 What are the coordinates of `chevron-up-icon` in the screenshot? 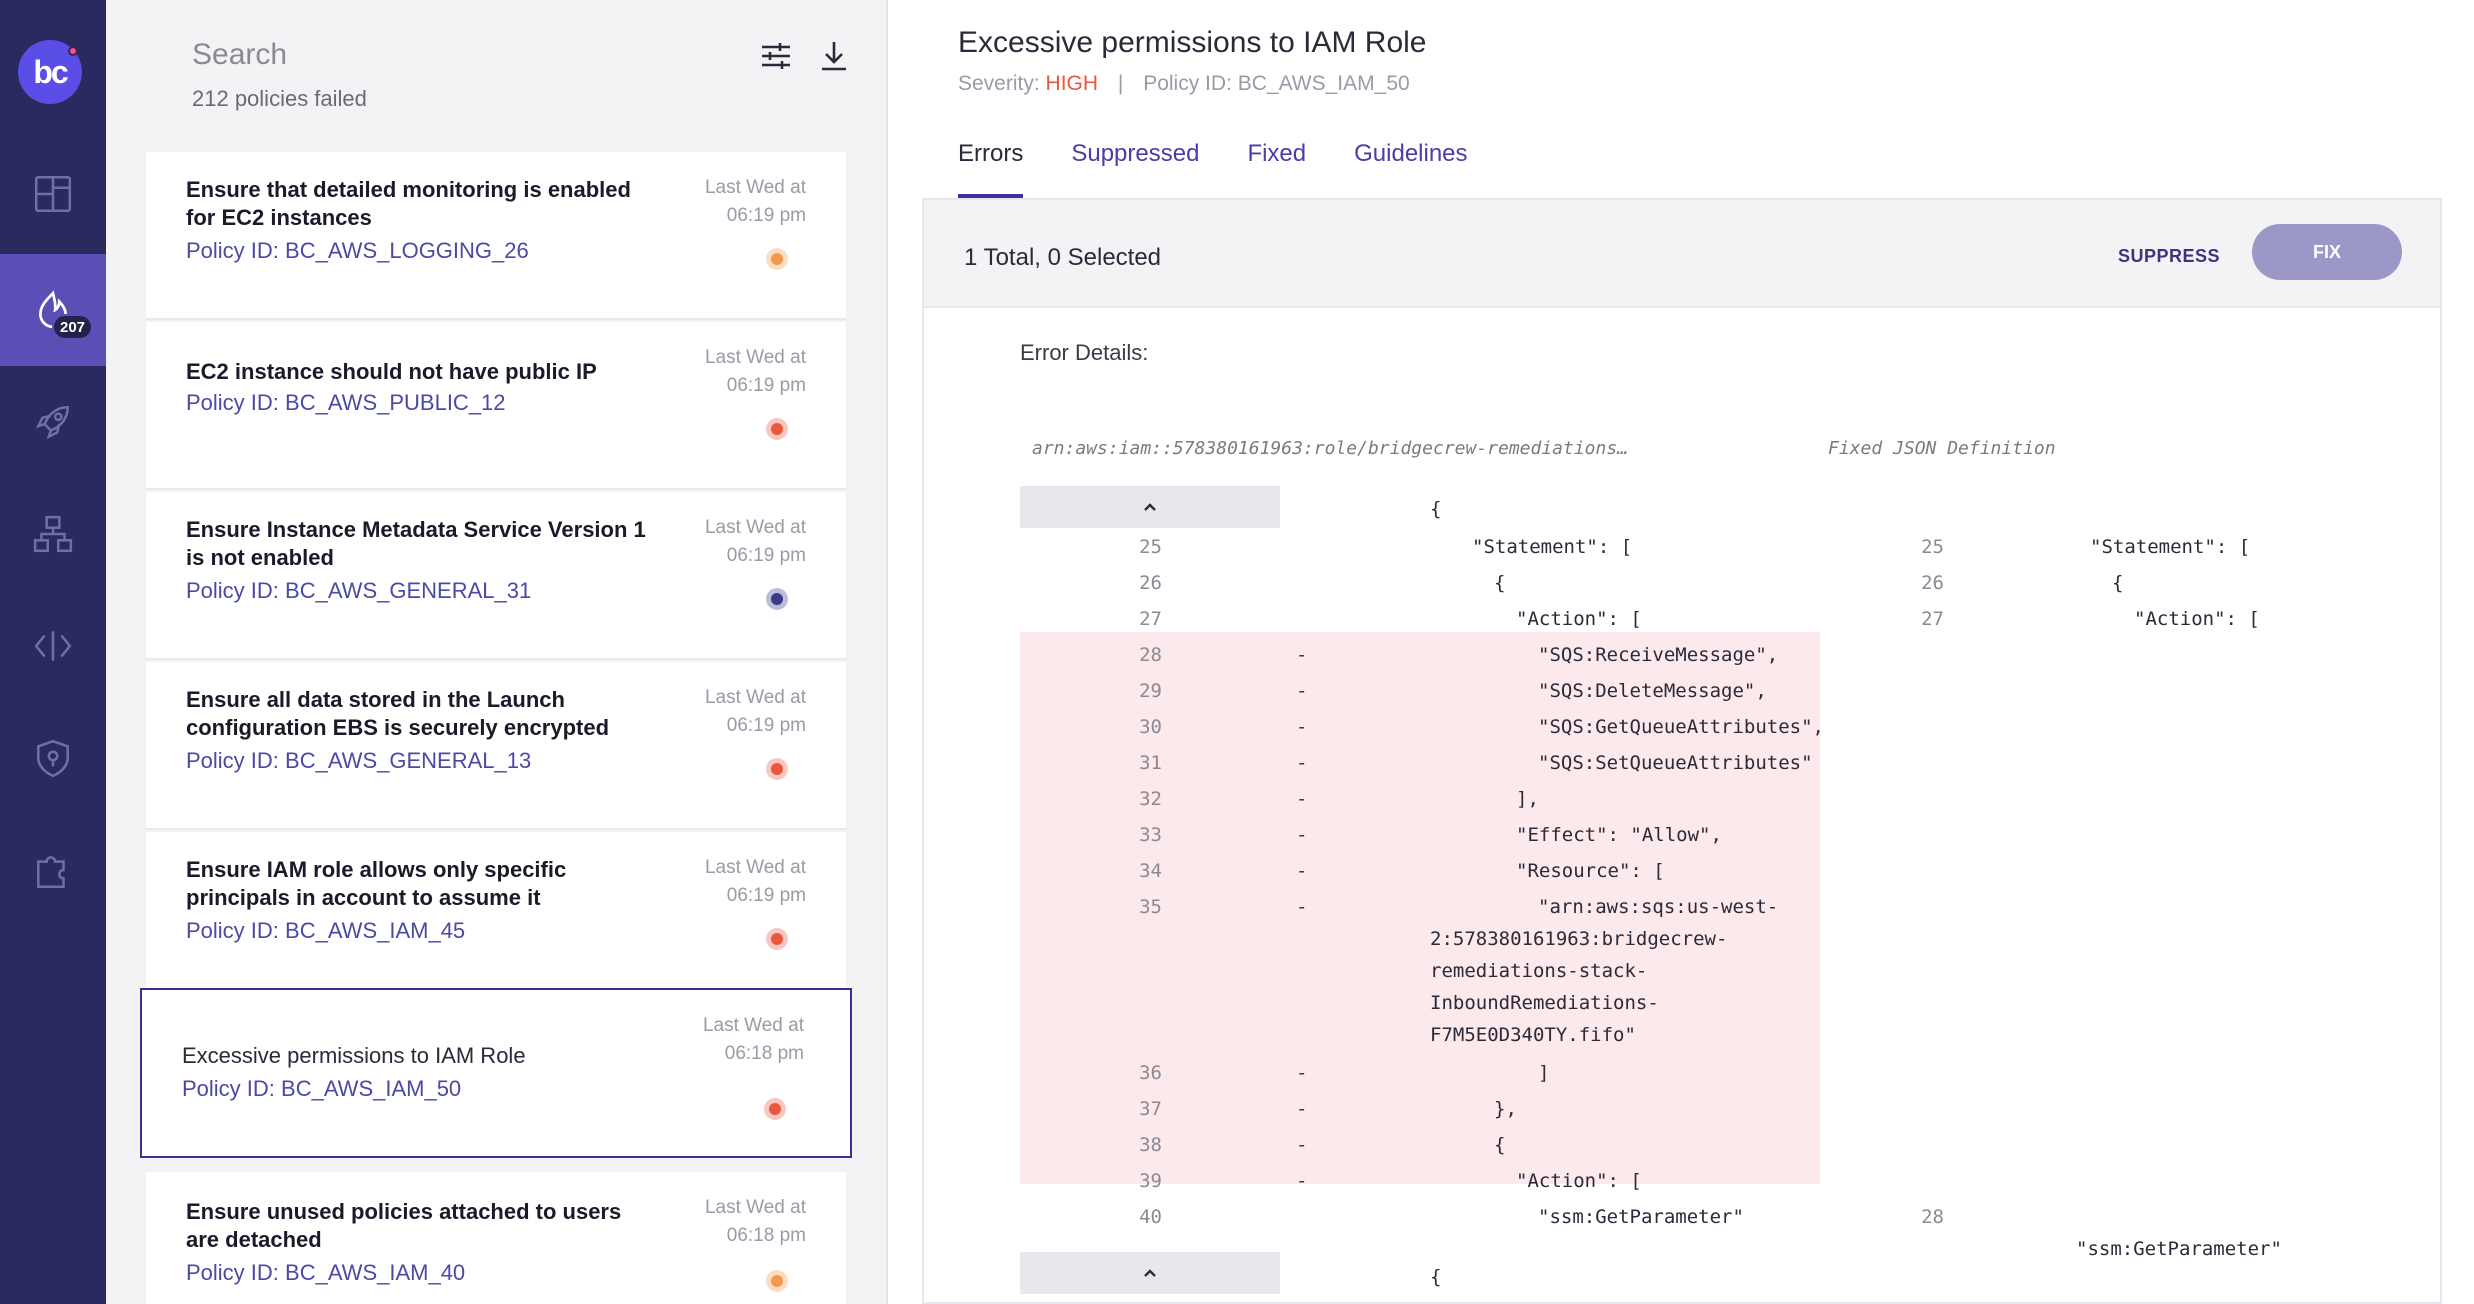 It's located at (1150, 507).